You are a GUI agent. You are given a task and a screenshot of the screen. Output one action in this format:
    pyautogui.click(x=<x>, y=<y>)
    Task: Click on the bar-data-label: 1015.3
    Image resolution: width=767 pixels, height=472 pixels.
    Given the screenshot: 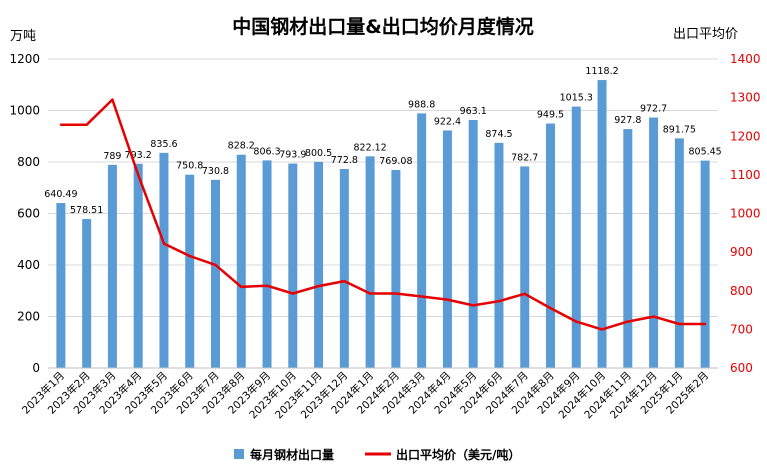 What is the action you would take?
    pyautogui.click(x=576, y=98)
    